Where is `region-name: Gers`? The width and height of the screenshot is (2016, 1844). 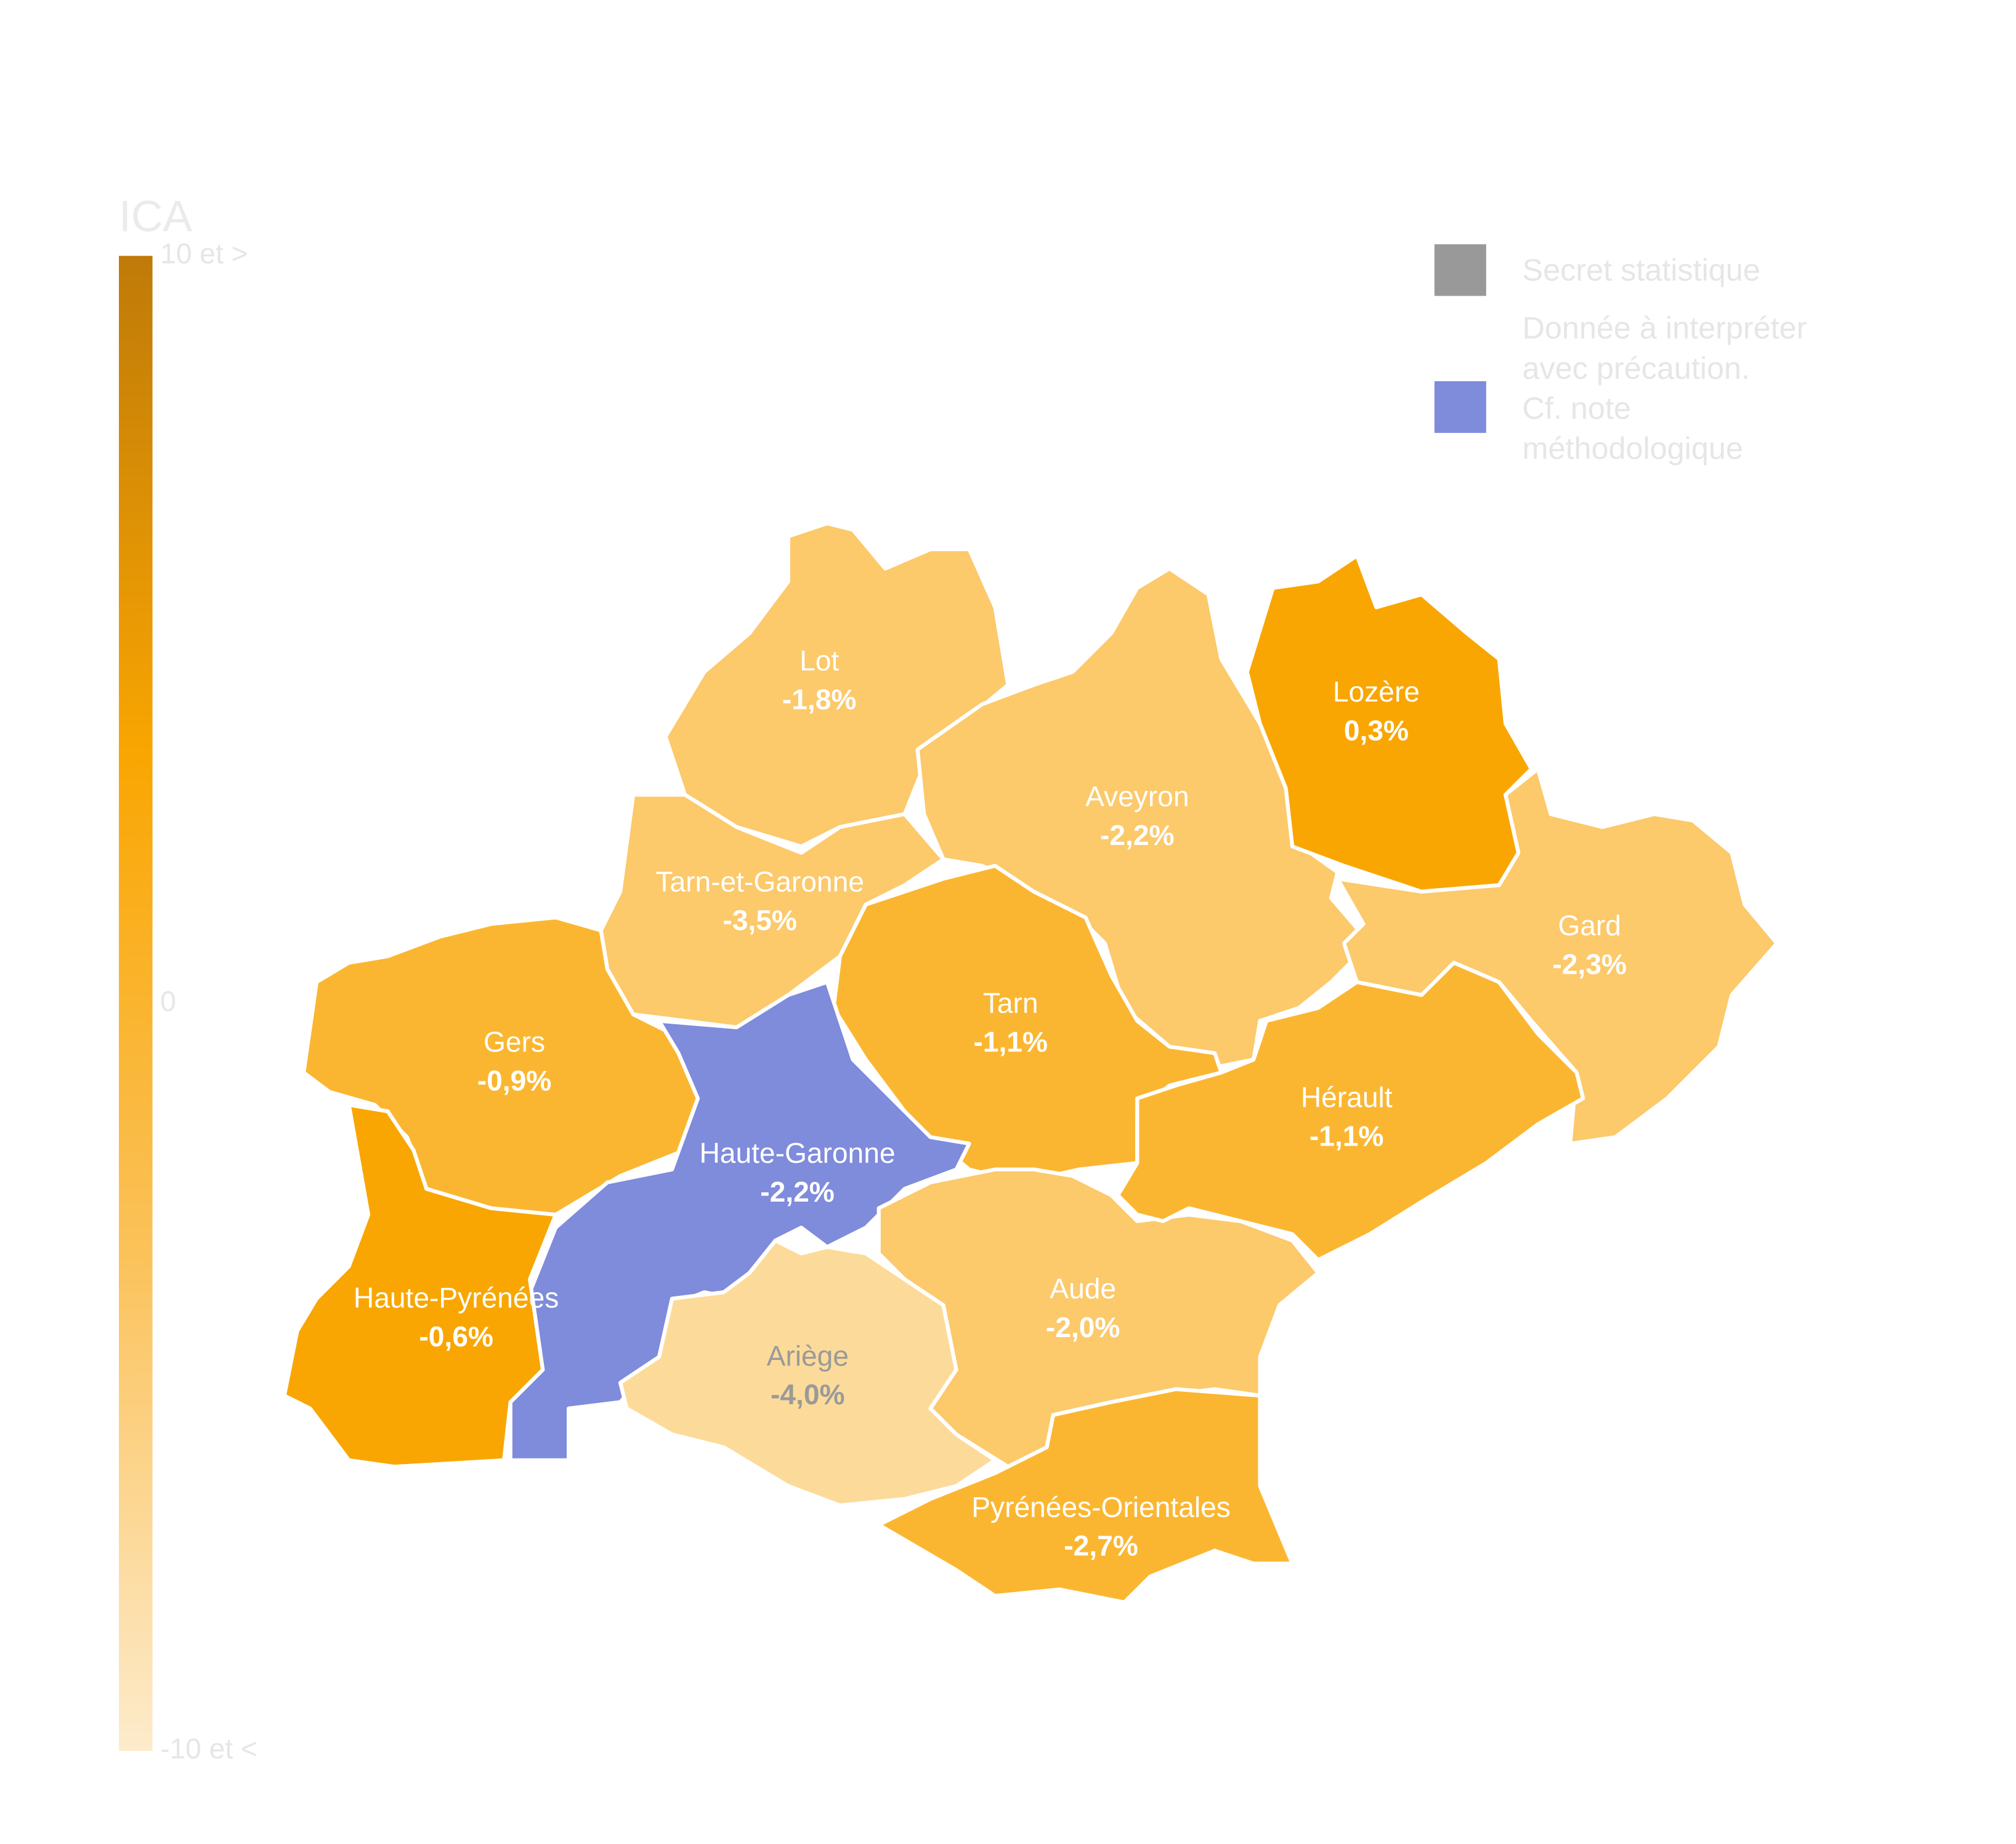
region-name: Gers is located at coordinates (514, 1041).